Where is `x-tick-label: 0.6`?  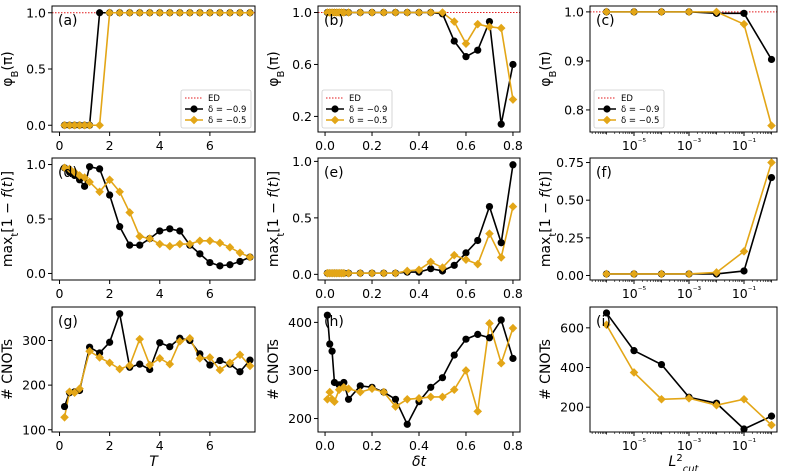 x-tick-label: 0.6 is located at coordinates (466, 293).